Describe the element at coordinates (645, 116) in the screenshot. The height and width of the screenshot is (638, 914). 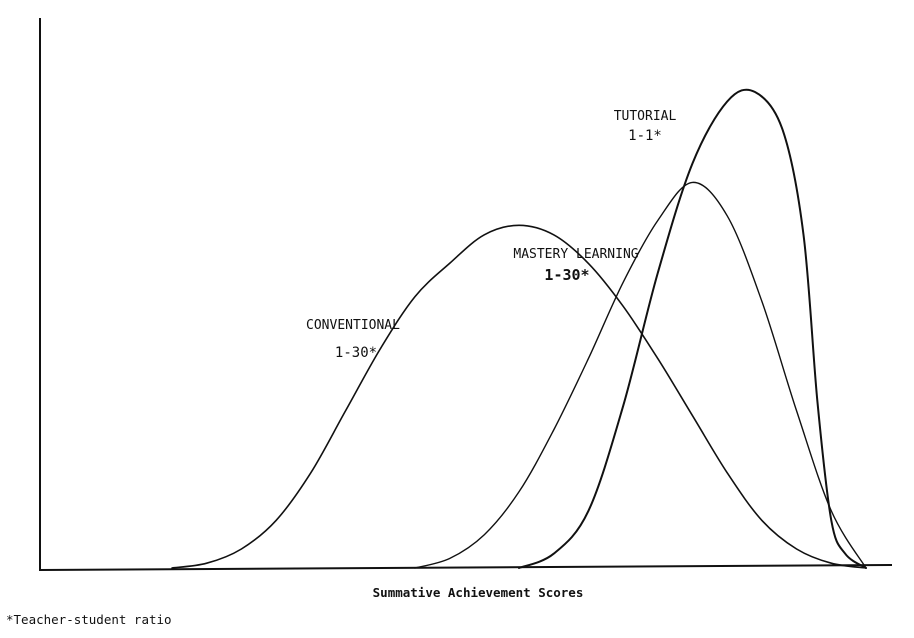
I see `tutorial-label: TUTORIAL` at that location.